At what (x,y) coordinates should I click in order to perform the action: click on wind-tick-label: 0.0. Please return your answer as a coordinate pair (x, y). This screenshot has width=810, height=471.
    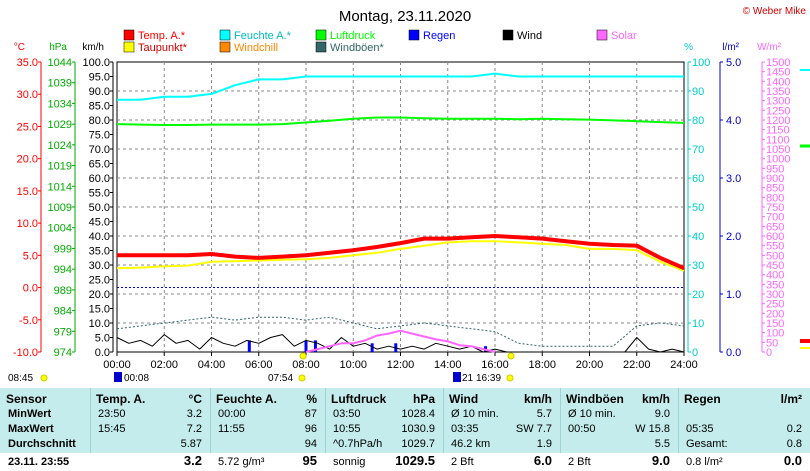
    Looking at the image, I should click on (102, 353).